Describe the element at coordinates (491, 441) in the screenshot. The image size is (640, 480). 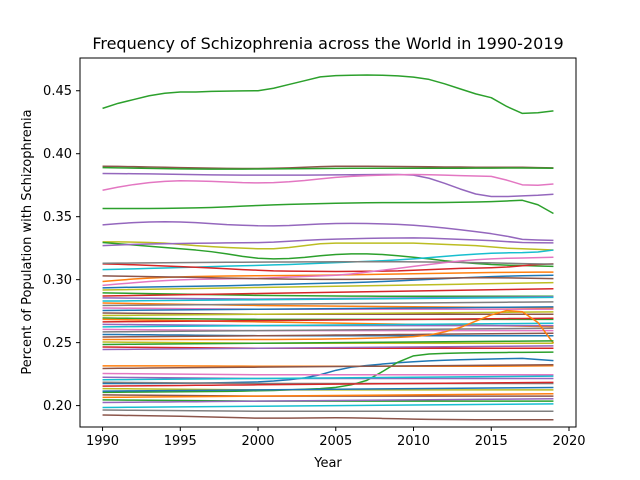
I see `x-tick-label: 2015` at that location.